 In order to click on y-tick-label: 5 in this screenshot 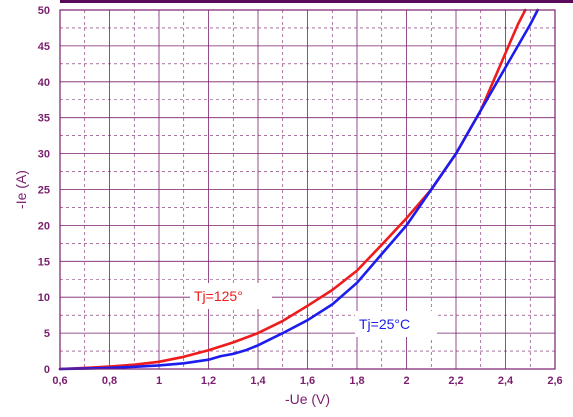, I will do `click(47, 334)`.